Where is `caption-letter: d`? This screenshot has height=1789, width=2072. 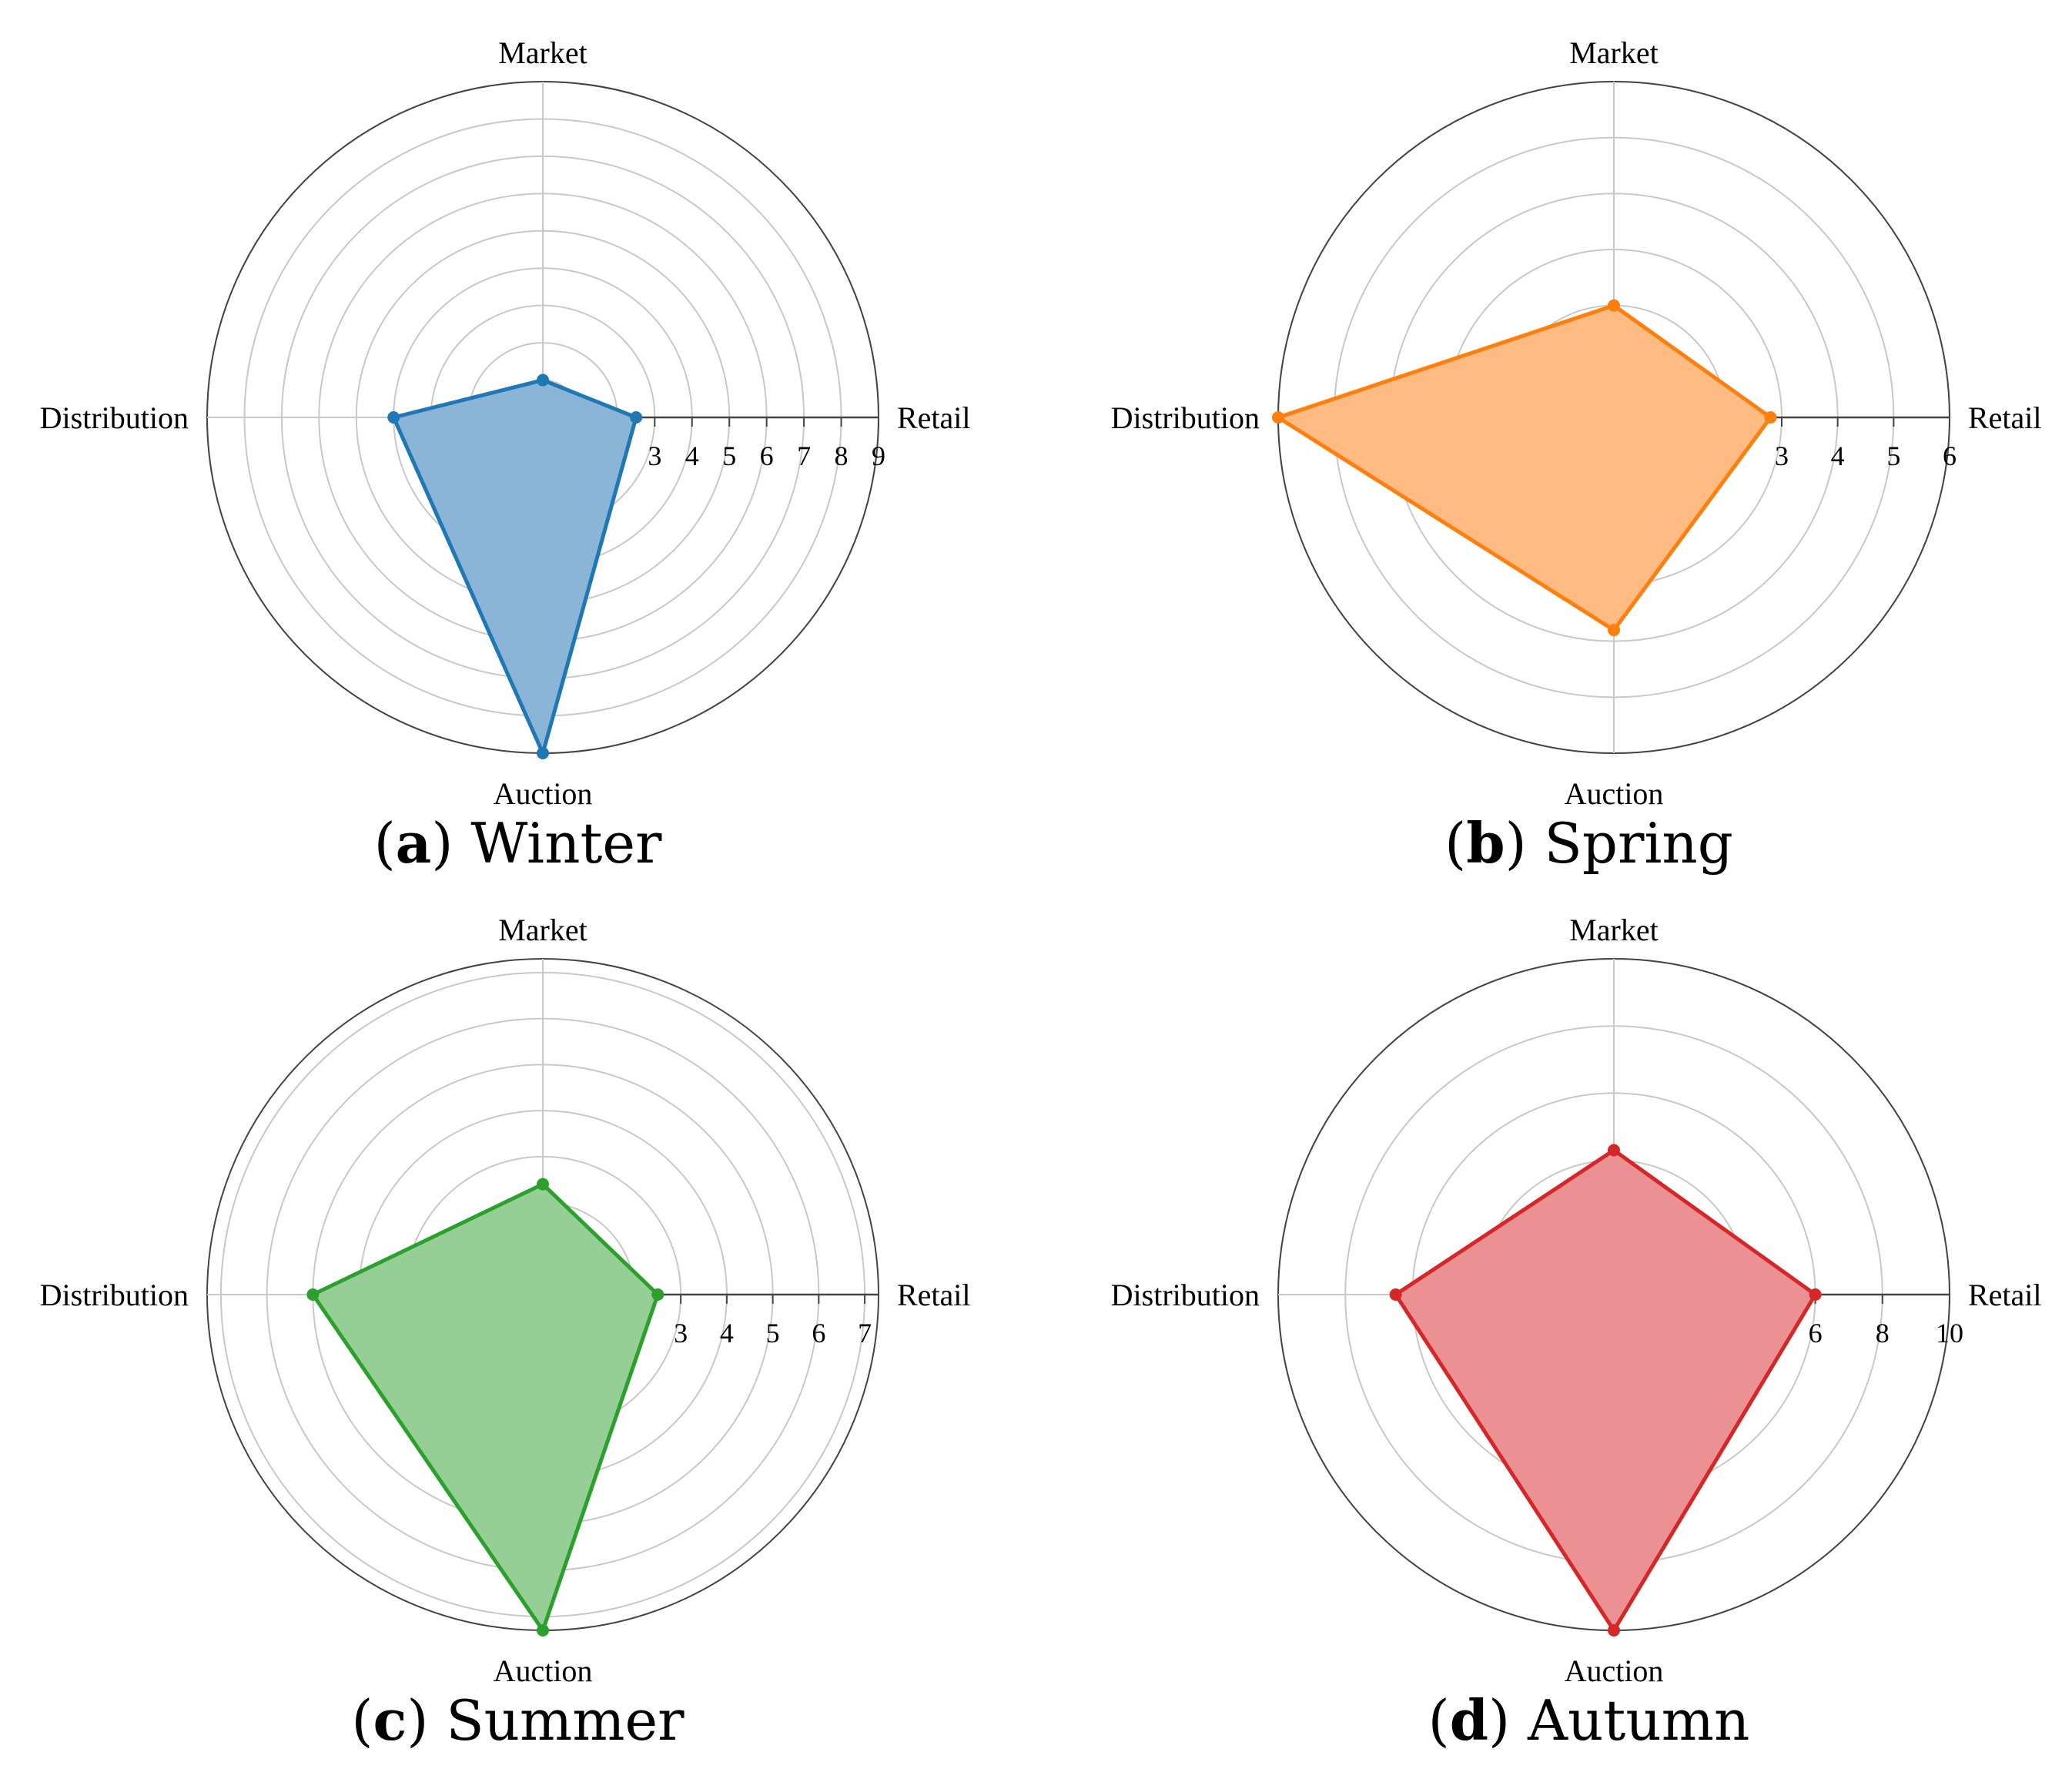
caption-letter: d is located at coordinates (1469, 1720).